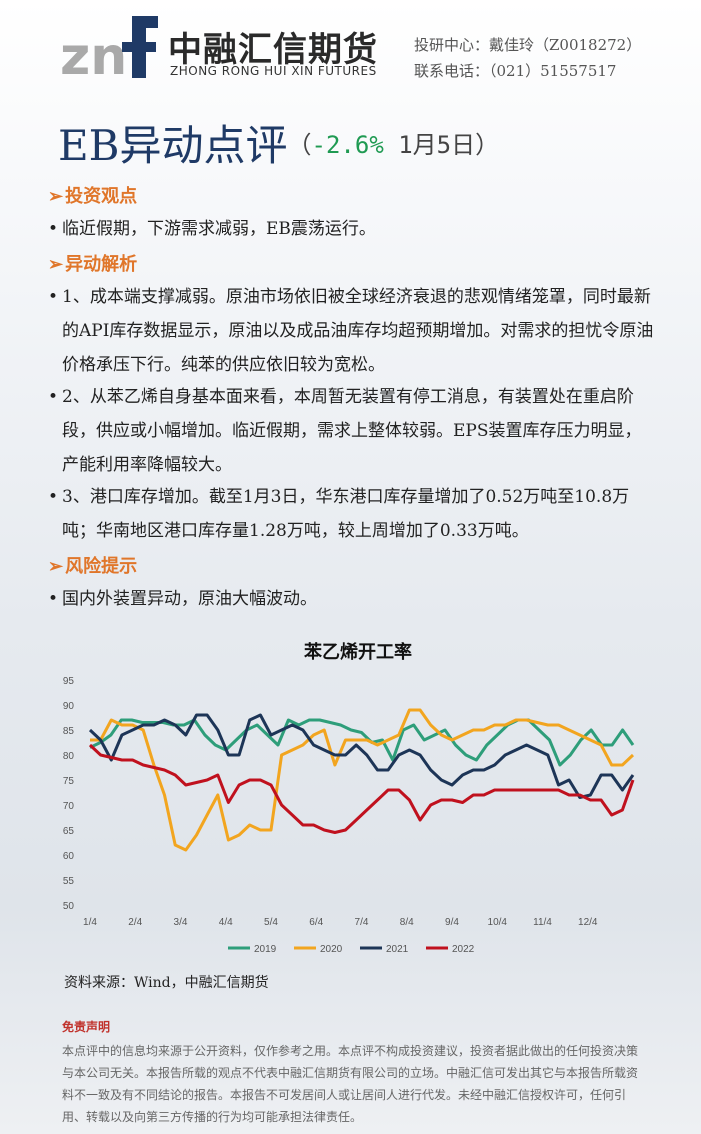  Describe the element at coordinates (69, 756) in the screenshot. I see `y-tick-label: 80` at that location.